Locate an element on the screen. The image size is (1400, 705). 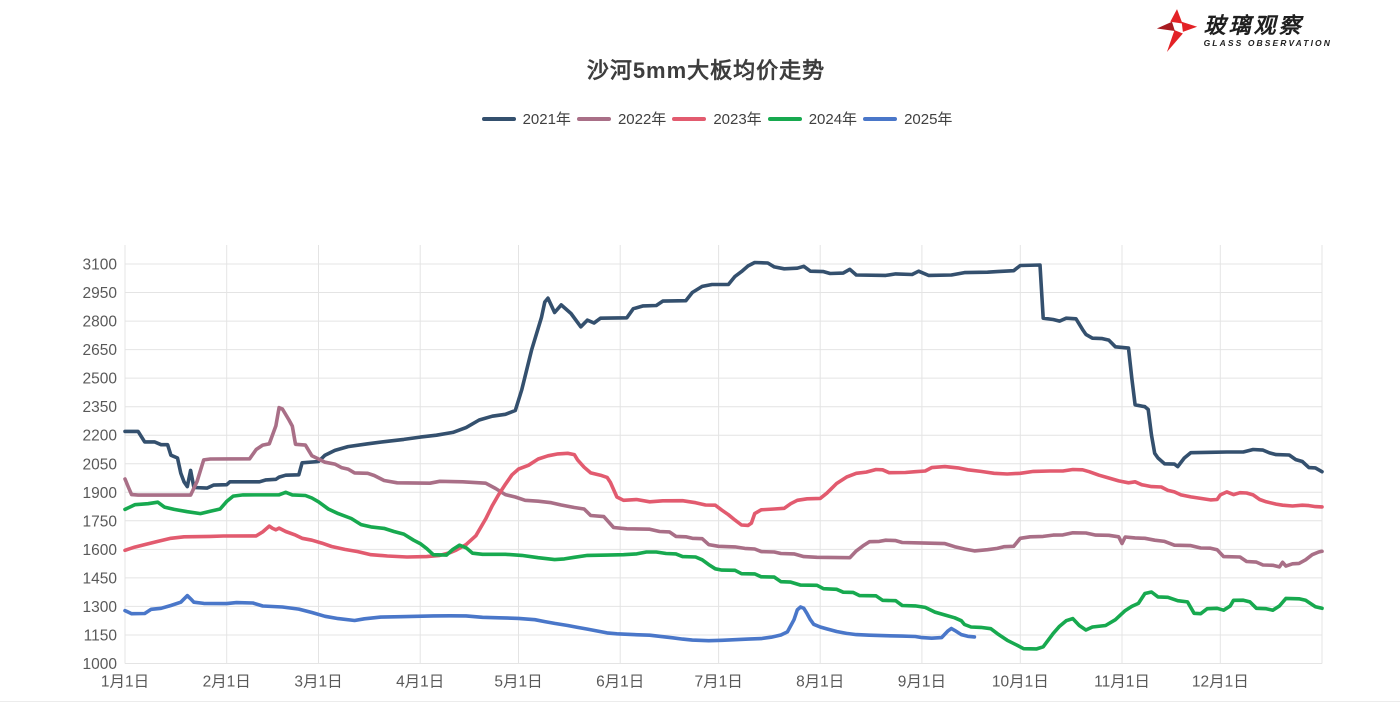
legend-item-2021年: 2021年 is located at coordinates (526, 118).